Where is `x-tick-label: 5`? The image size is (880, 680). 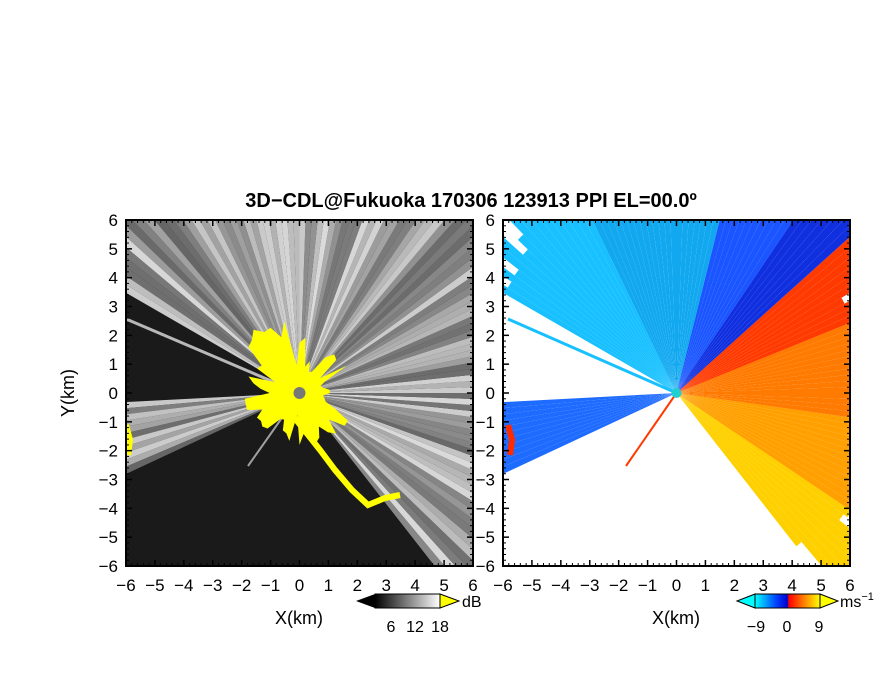
x-tick-label: 5 is located at coordinates (443, 585).